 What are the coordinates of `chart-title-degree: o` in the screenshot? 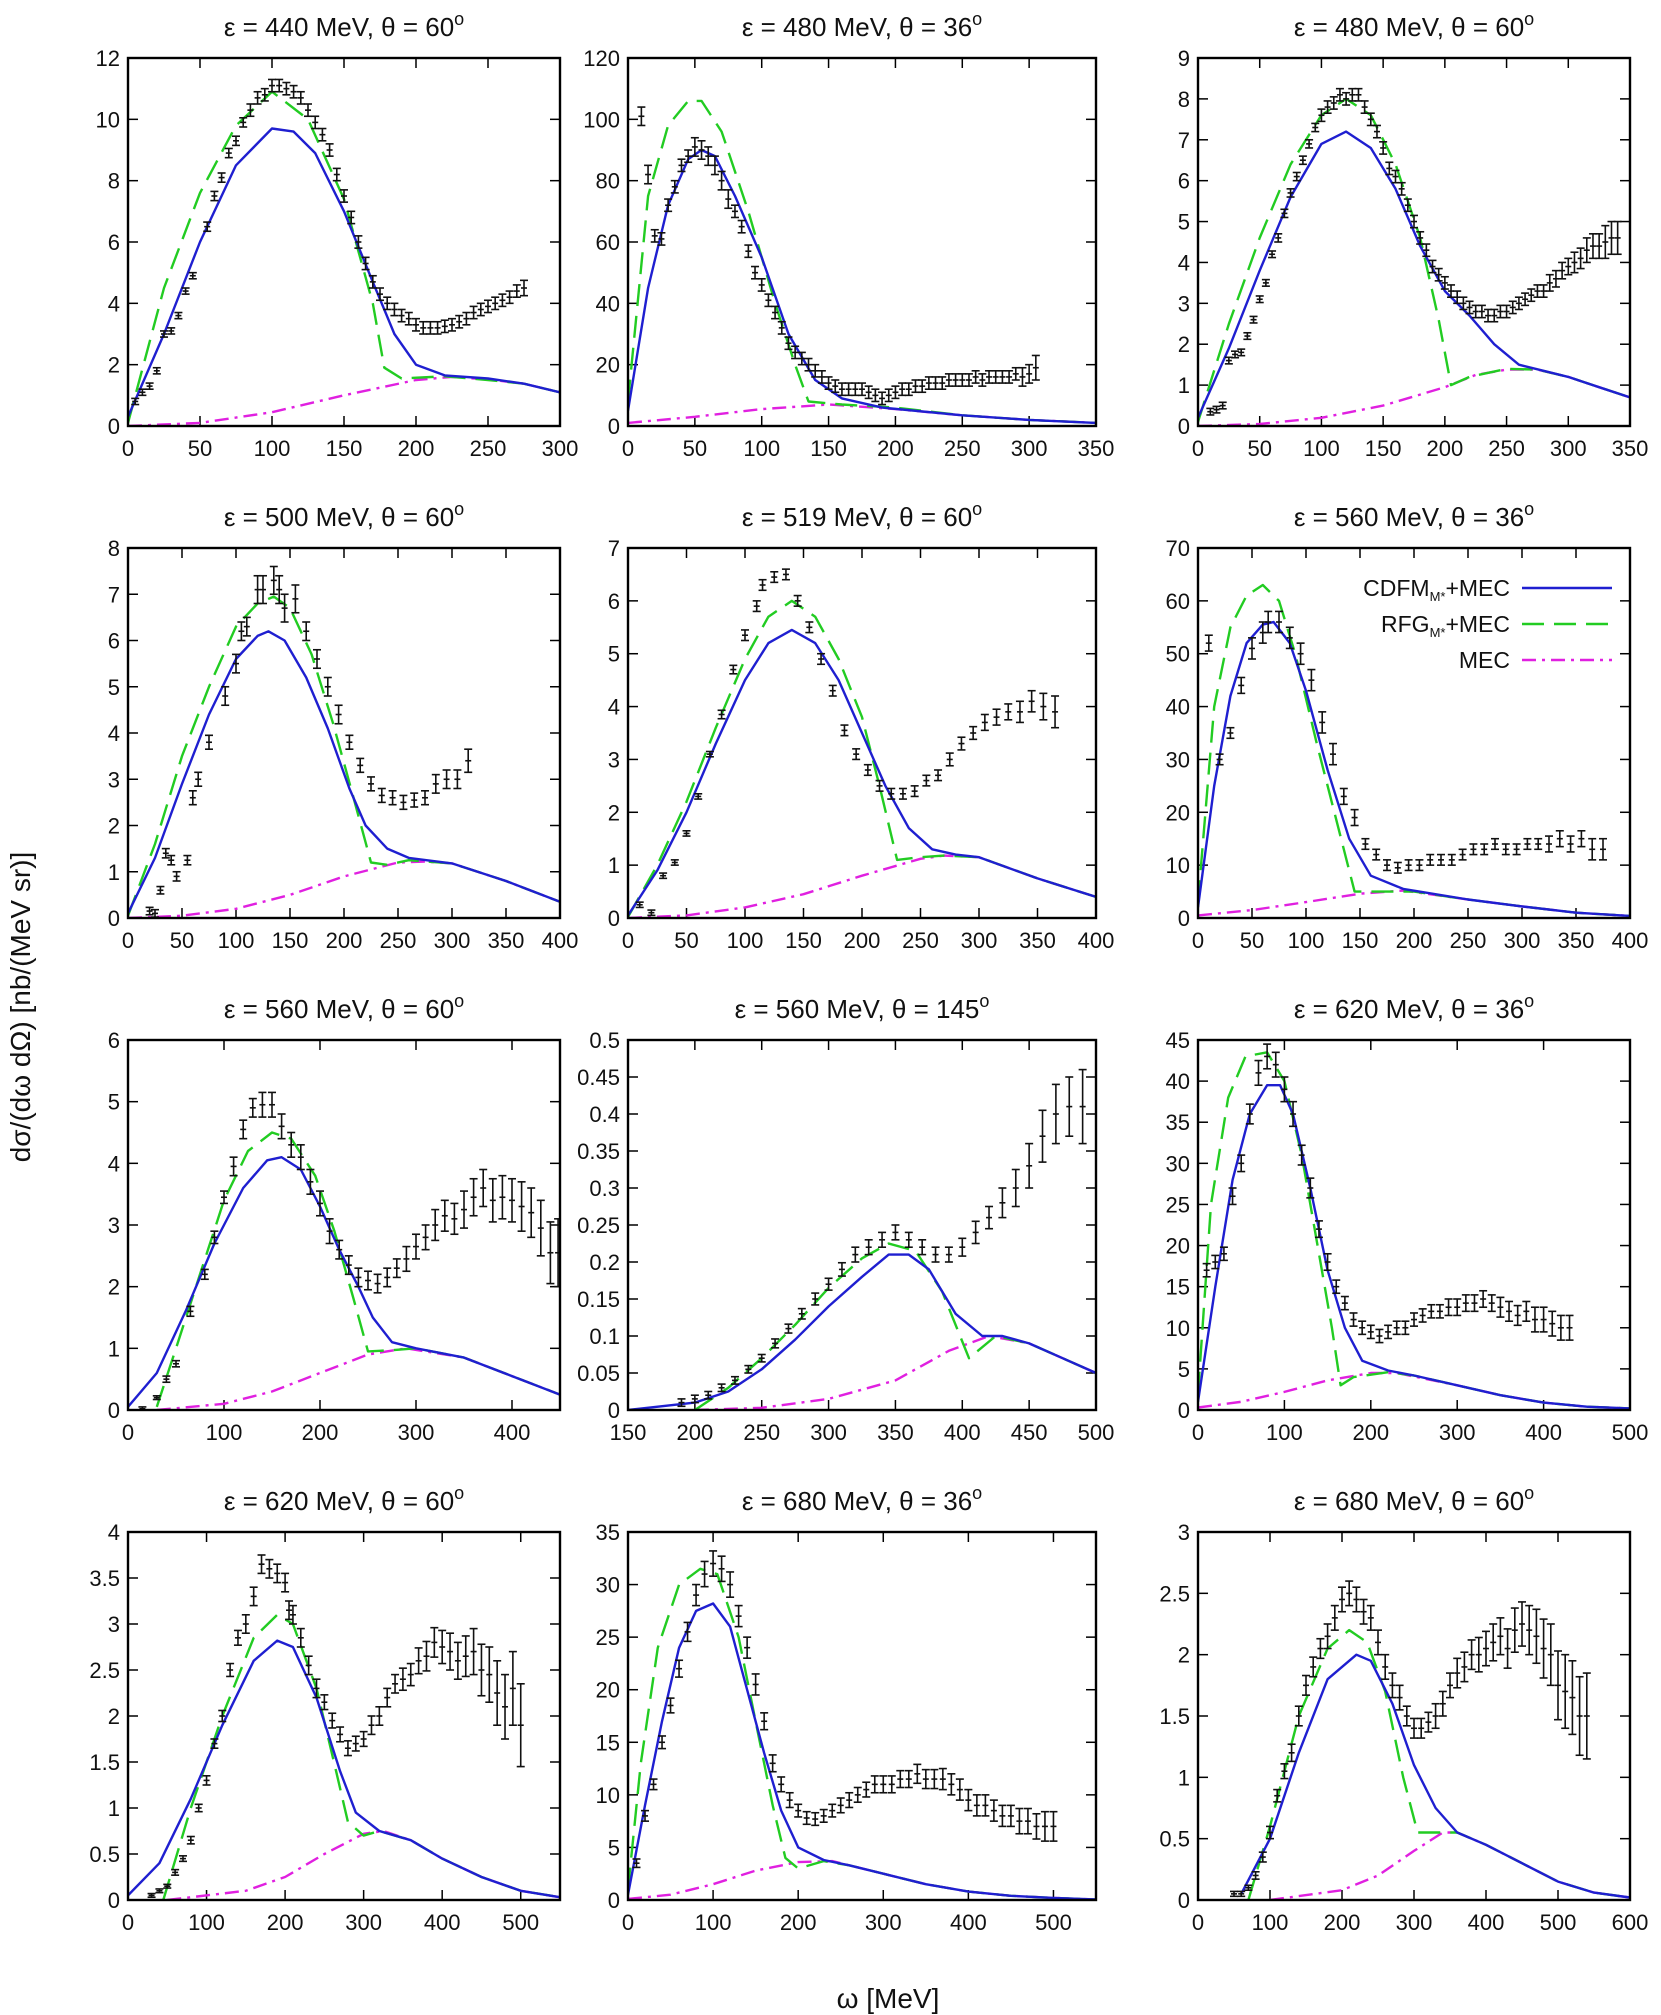 It's located at (977, 509).